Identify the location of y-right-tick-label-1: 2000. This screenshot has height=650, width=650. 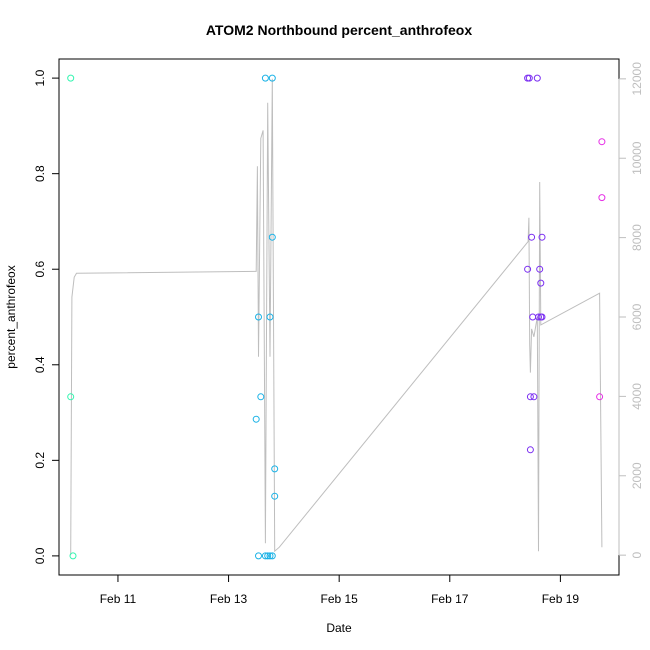
(637, 475).